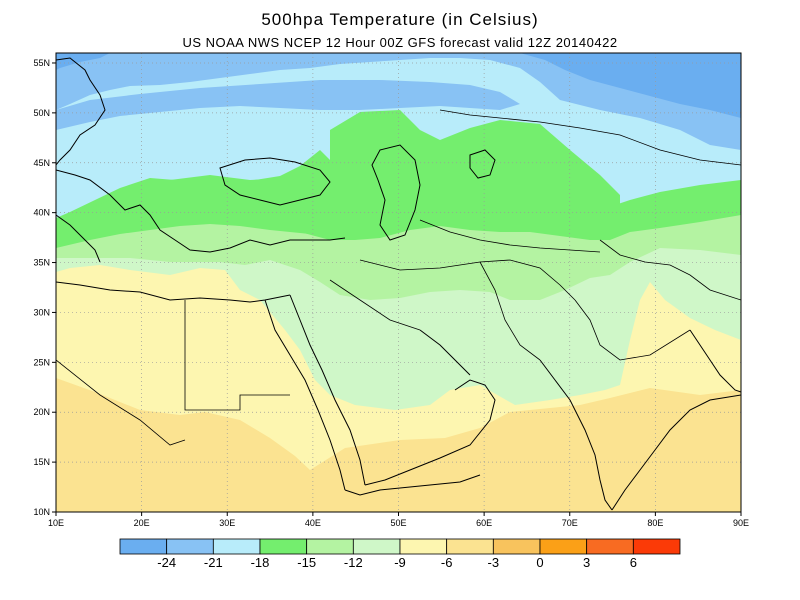 This screenshot has height=600, width=800. I want to click on lat-tick-label: 25N, so click(41, 362).